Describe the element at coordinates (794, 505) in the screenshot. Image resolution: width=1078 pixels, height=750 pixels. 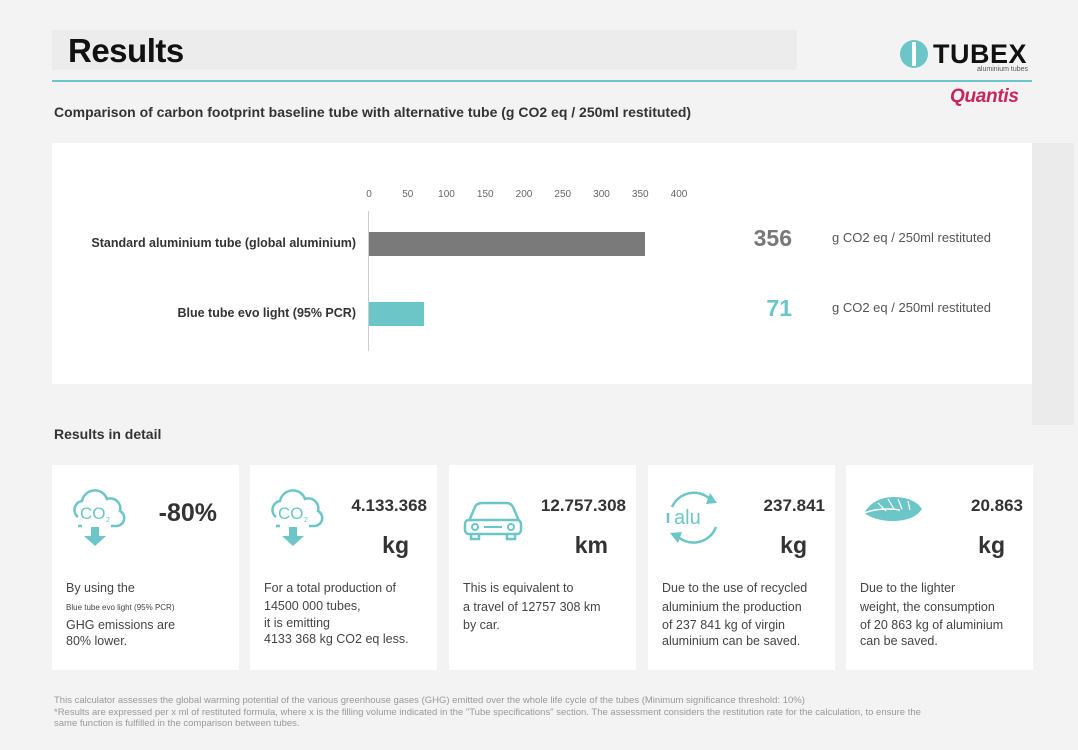
I see `result-value: 237.841` at that location.